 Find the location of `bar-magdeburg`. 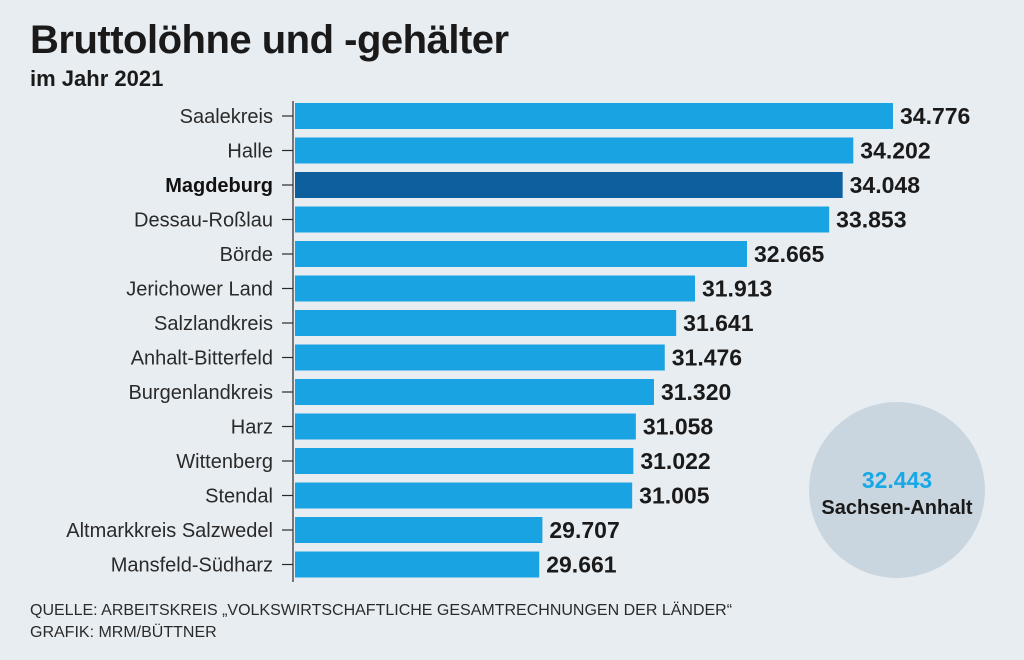

bar-magdeburg is located at coordinates (569, 185).